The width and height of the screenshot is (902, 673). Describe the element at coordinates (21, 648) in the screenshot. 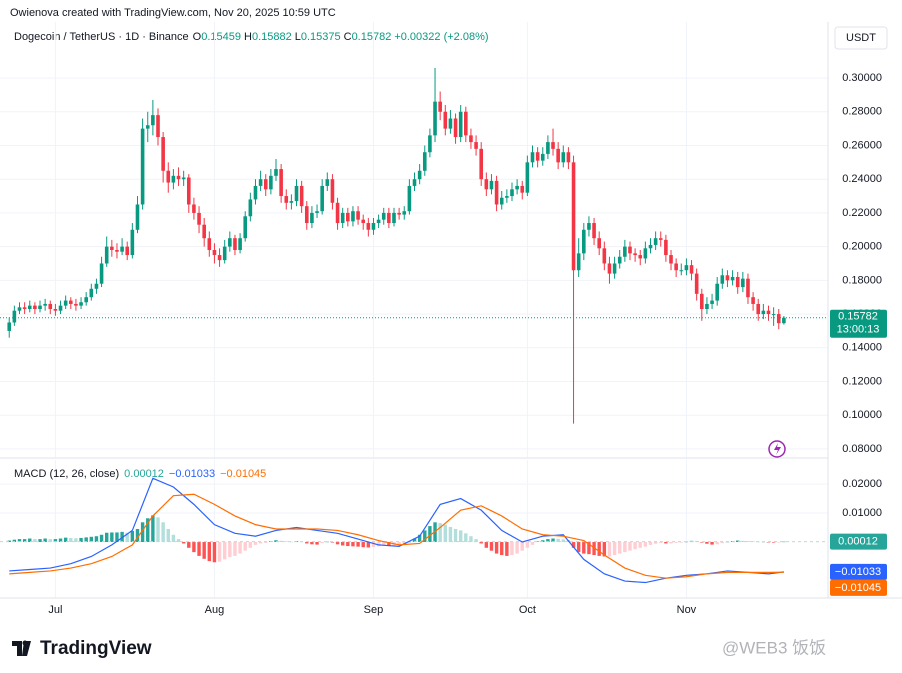

I see `logo` at that location.